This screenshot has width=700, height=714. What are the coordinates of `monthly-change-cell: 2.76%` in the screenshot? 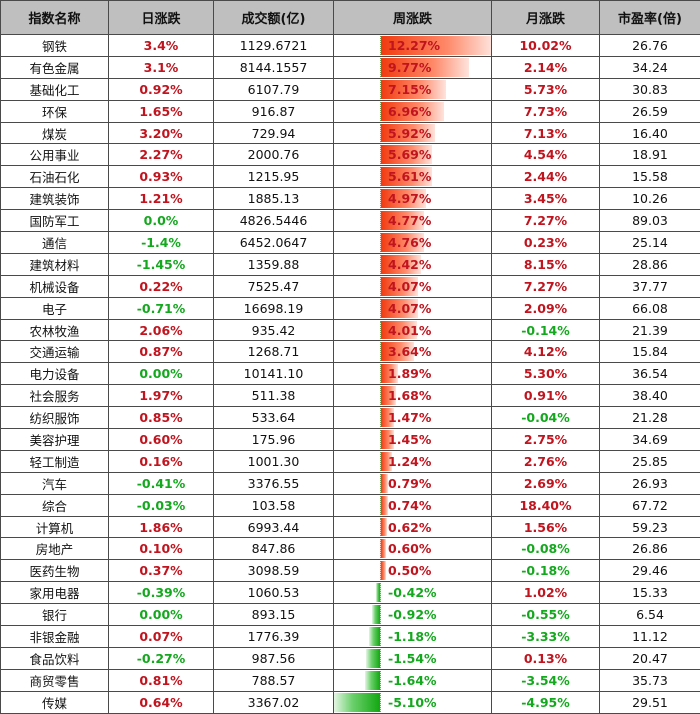 It's located at (546, 461).